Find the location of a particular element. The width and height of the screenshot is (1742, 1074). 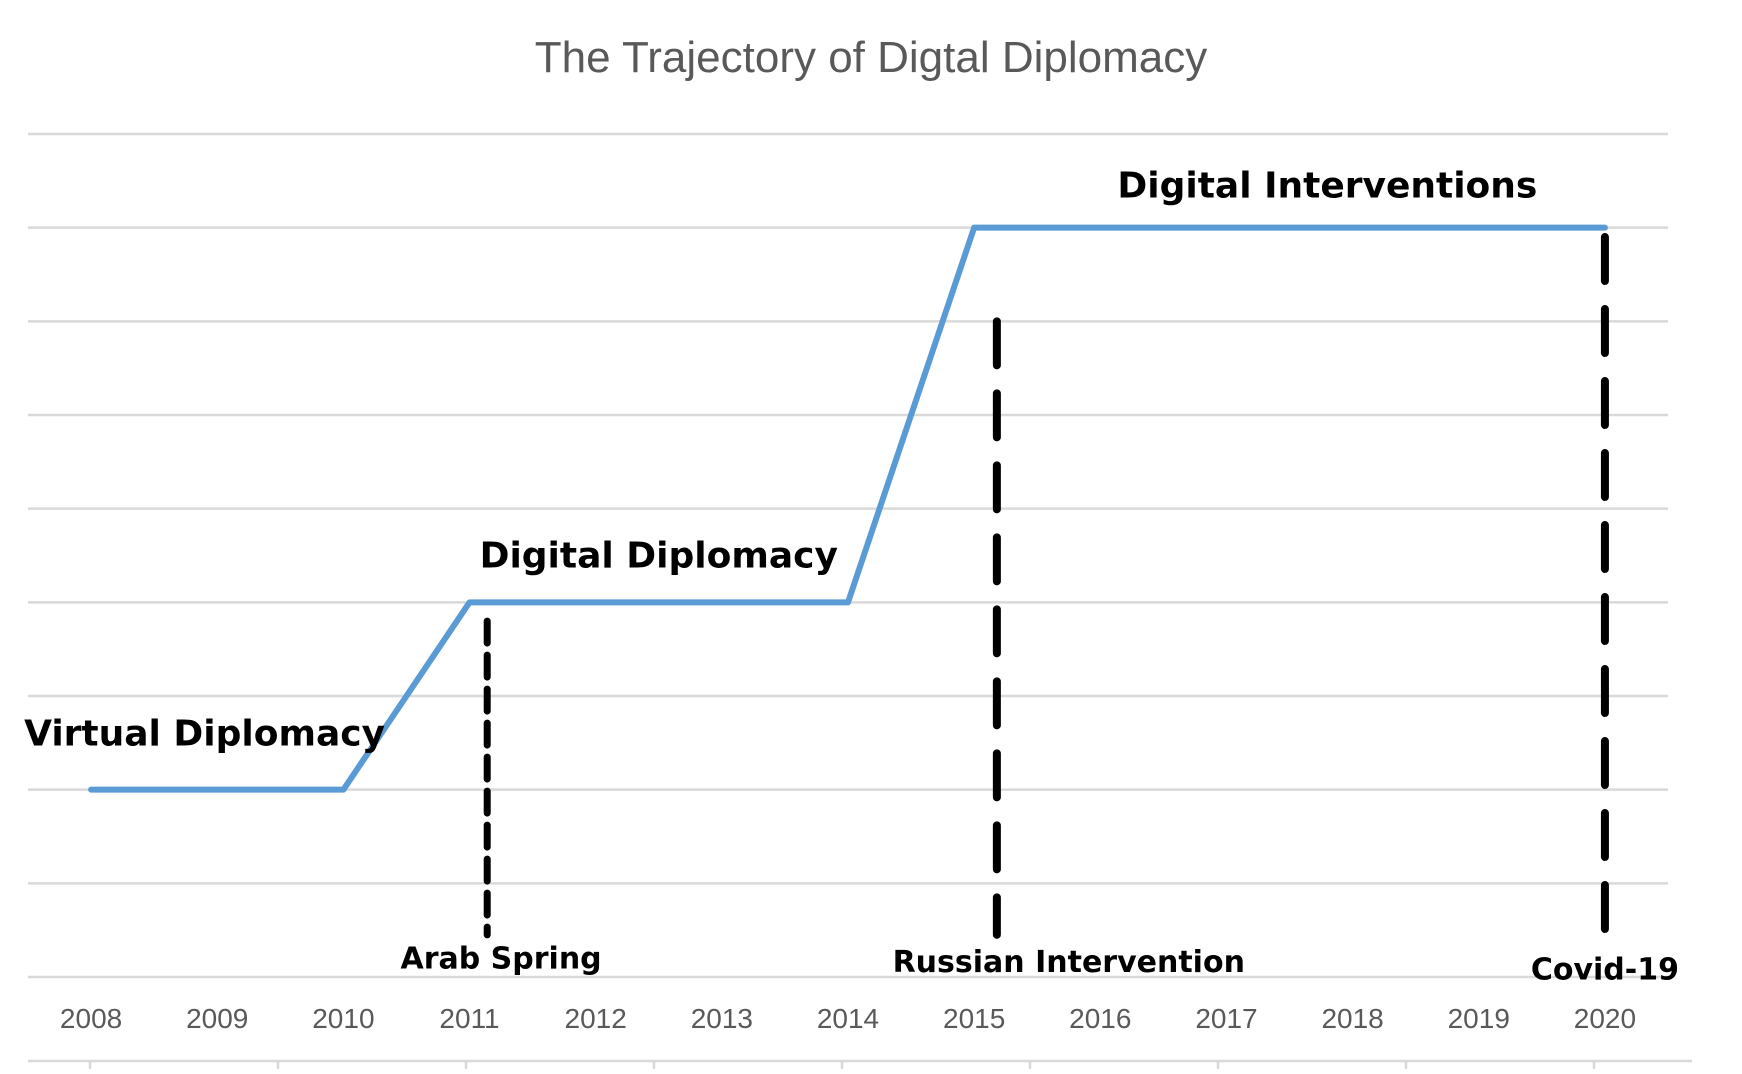

x-tick-label: 2008 is located at coordinates (91, 1018).